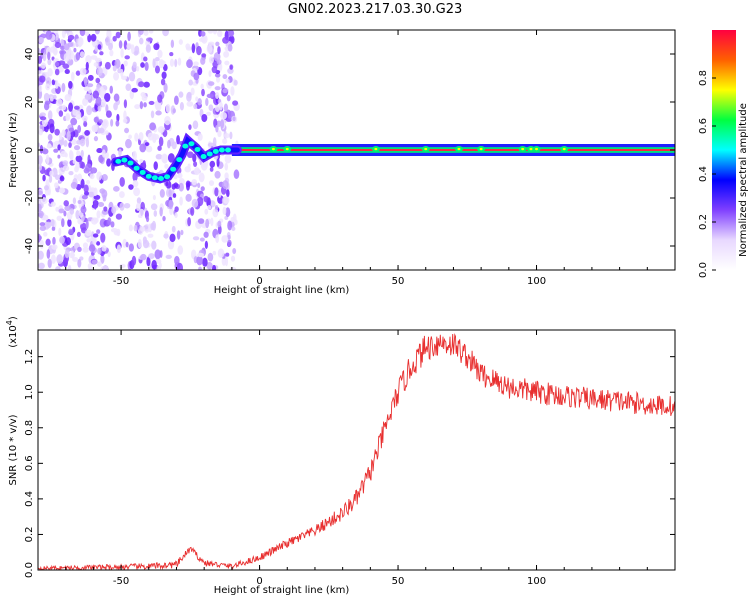  I want to click on chart-title: GN02.2023.217.03.30.G23, so click(375, 9).